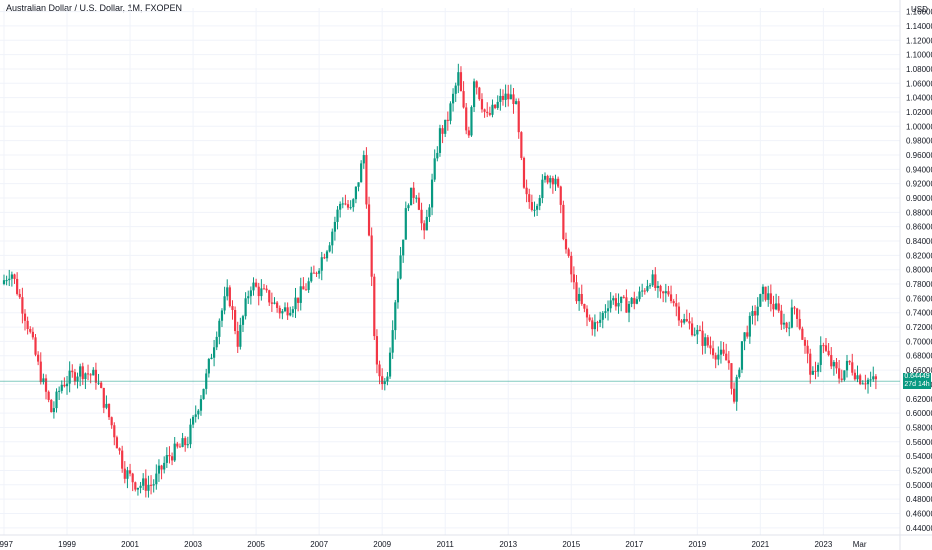  What do you see at coordinates (823, 544) in the screenshot?
I see `time-tick-label: 2023` at bounding box center [823, 544].